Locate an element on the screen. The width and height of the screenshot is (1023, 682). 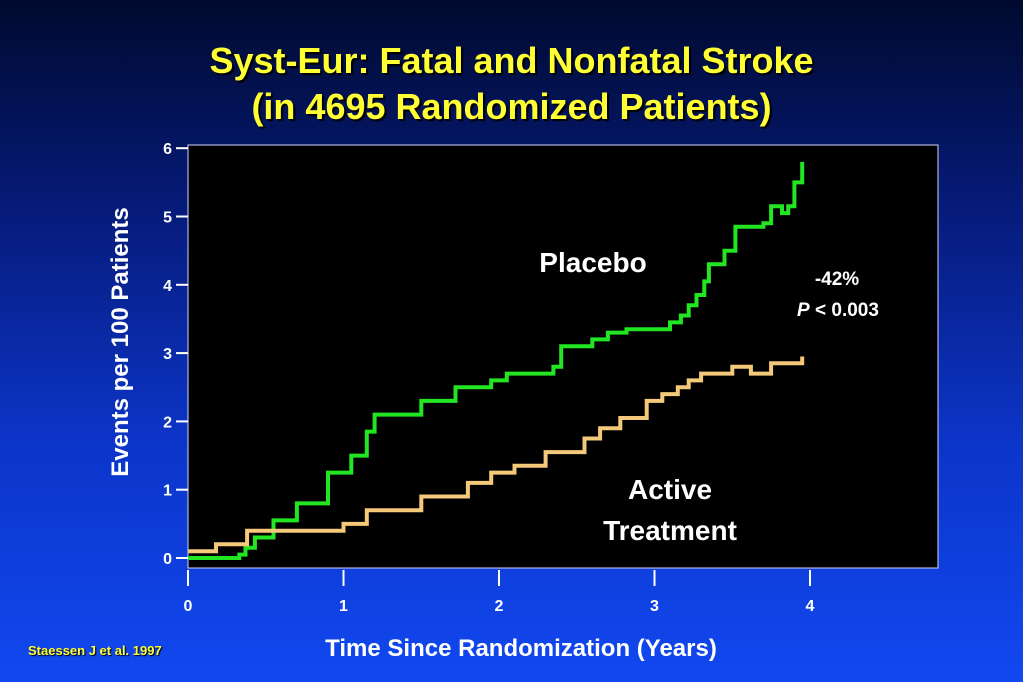
x-tick-label: 4 is located at coordinates (810, 606).